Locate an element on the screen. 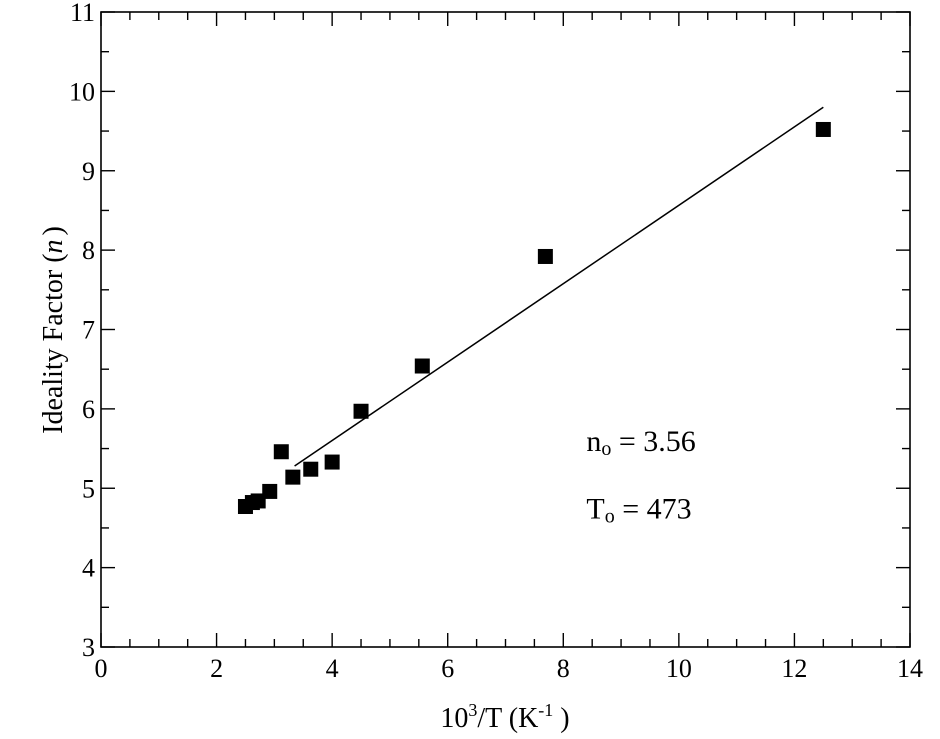  y-tick-label: 5 is located at coordinates (88, 488).